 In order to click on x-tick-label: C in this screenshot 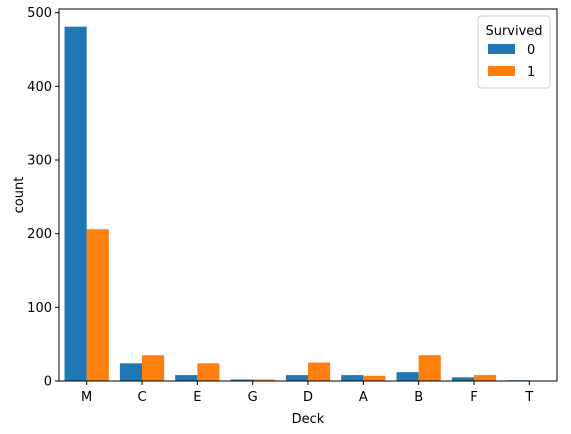, I will do `click(141, 397)`.